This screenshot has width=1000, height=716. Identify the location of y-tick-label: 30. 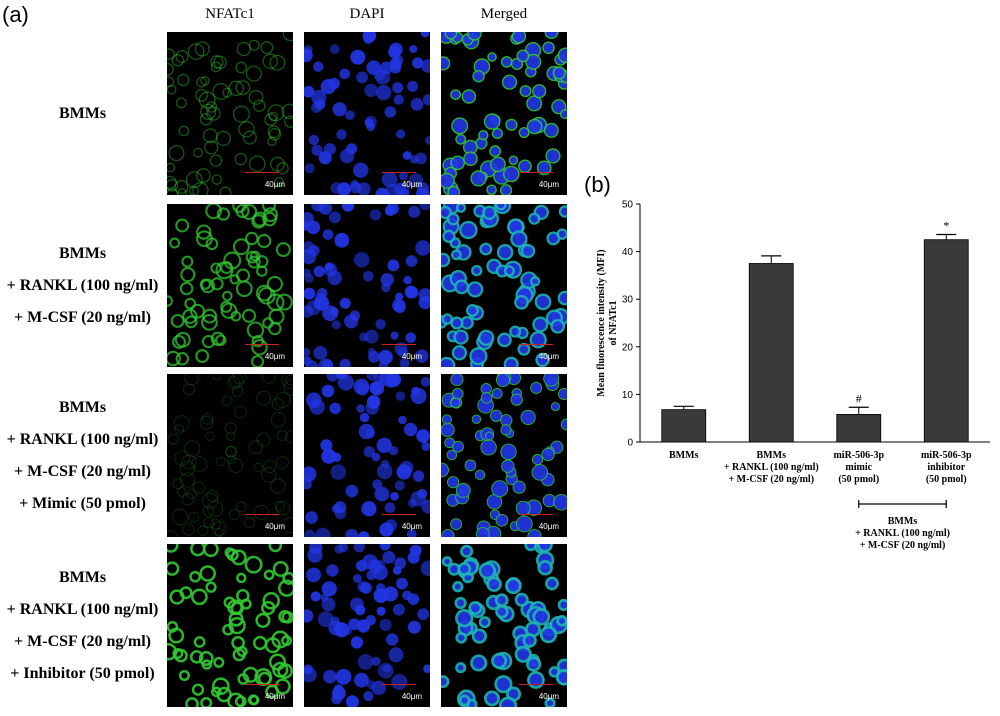
(628, 300).